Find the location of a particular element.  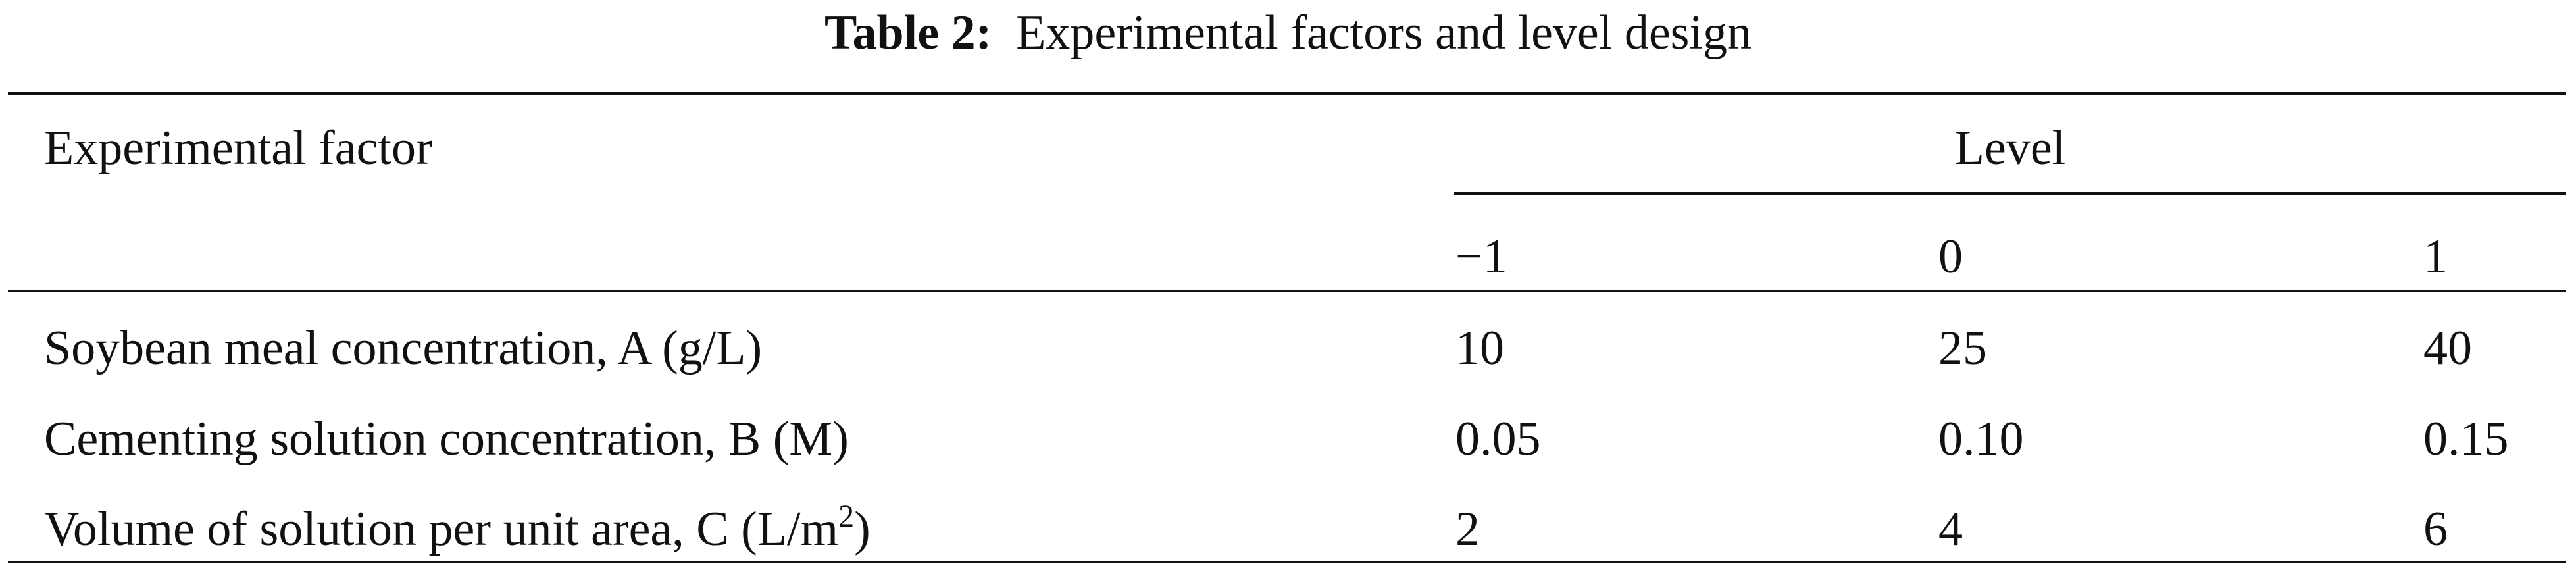

row-label: Cementing solution concentration, B (M) is located at coordinates (446, 439).